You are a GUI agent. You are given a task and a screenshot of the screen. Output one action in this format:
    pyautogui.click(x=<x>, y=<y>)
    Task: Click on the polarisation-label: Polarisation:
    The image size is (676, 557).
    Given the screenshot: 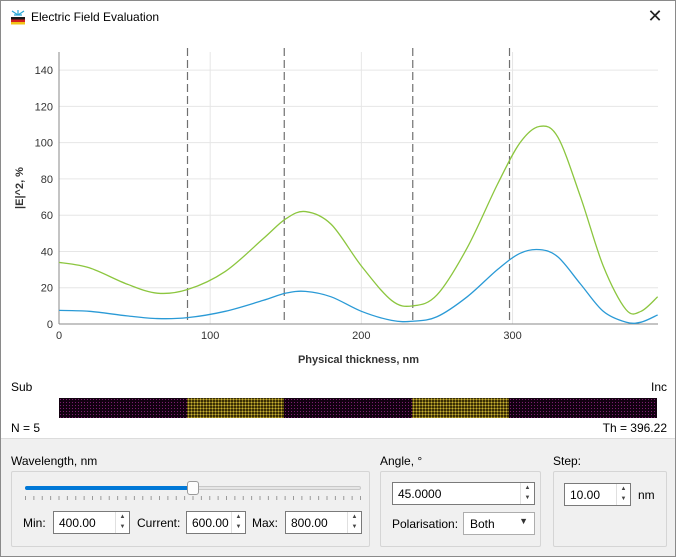 What is the action you would take?
    pyautogui.click(x=425, y=524)
    